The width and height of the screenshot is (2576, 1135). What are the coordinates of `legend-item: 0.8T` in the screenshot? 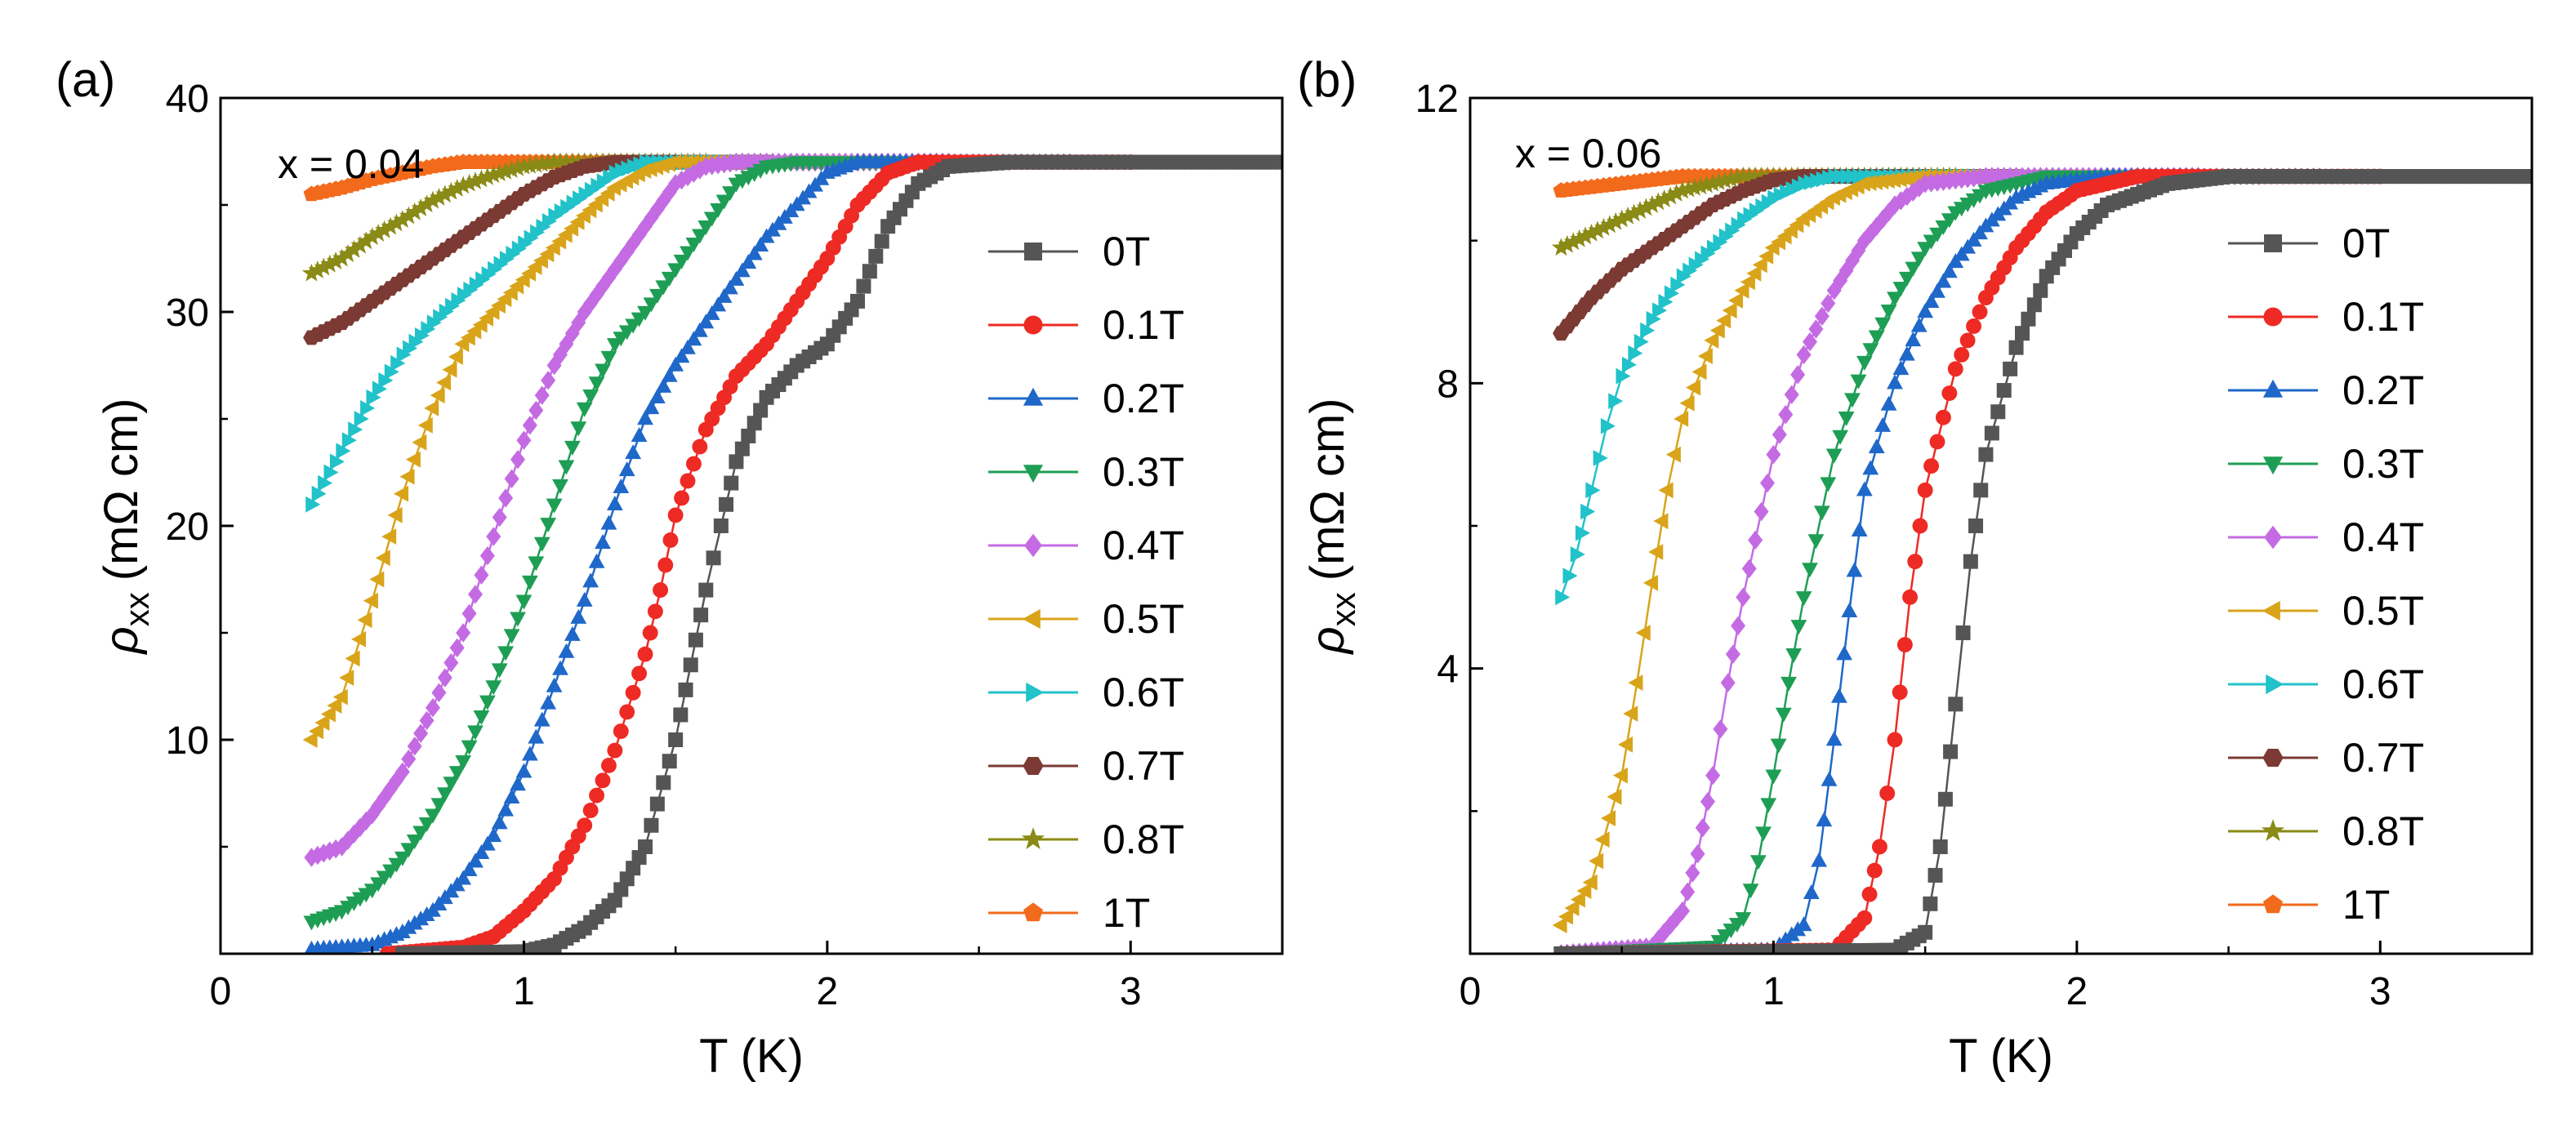 It's located at (1086, 839).